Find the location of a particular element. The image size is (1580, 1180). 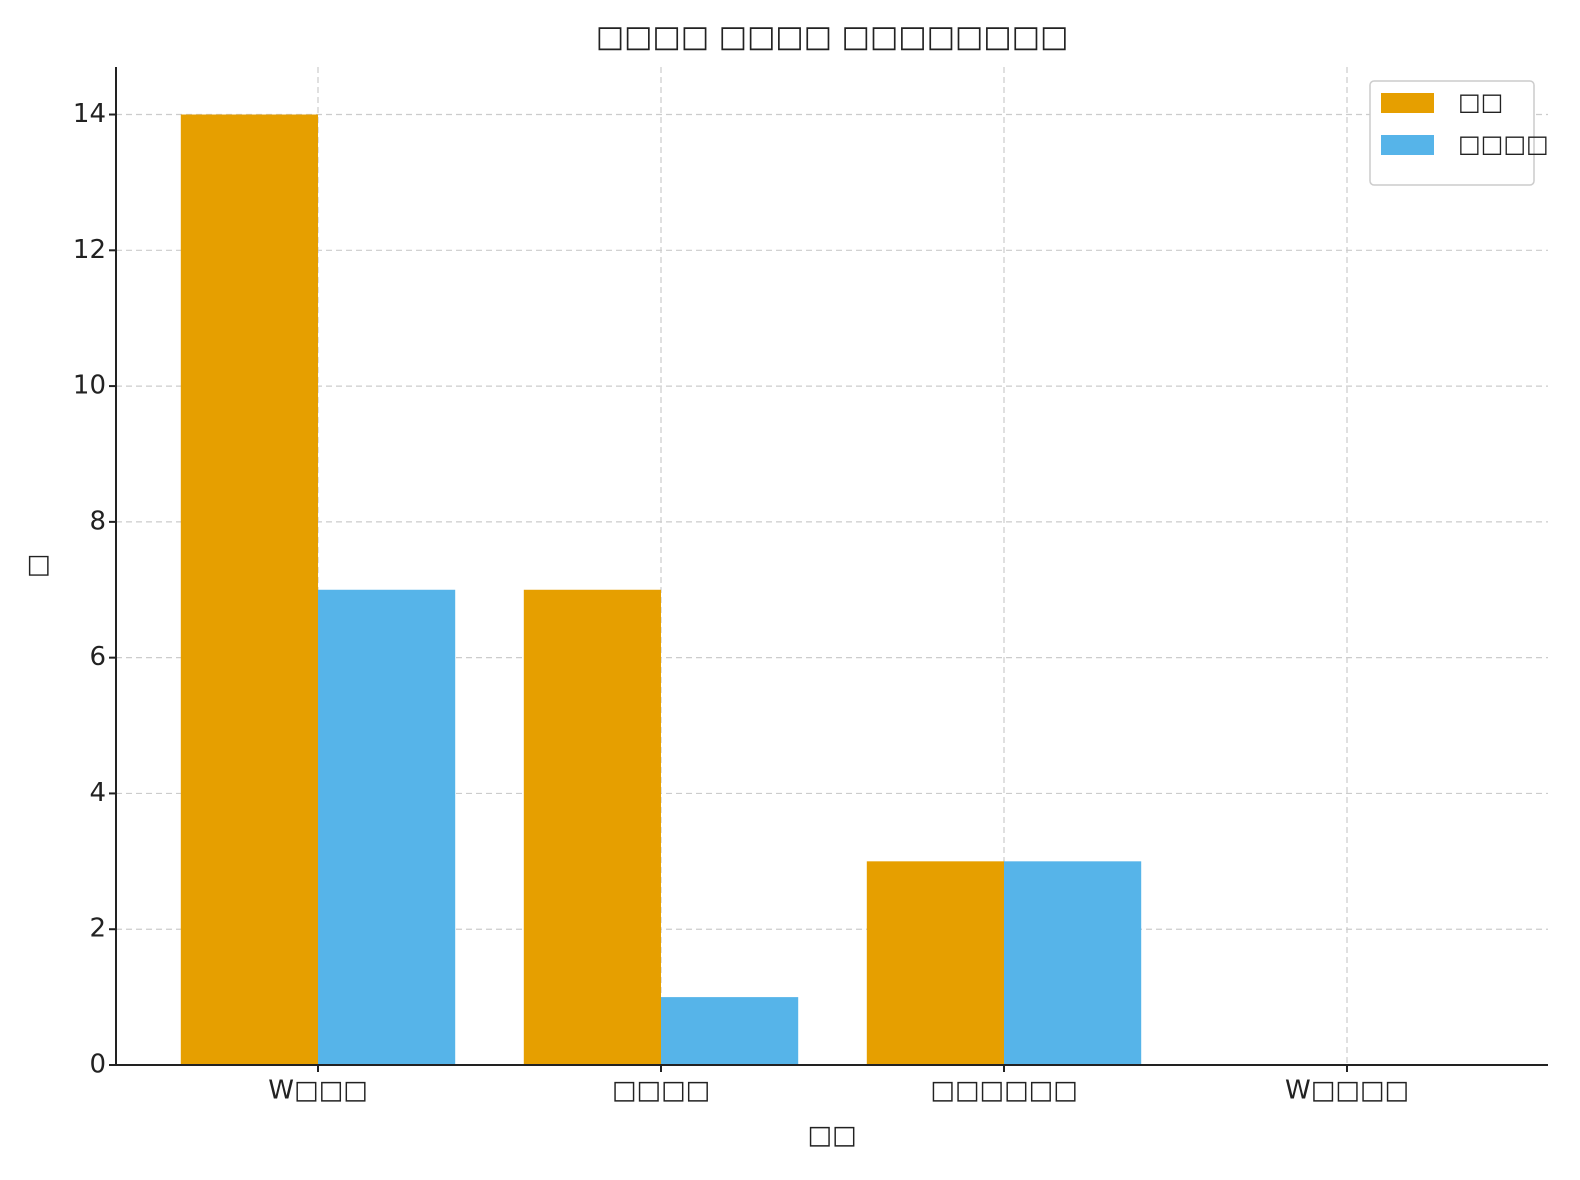

legend-label: □□□□ is located at coordinates (1503, 144).